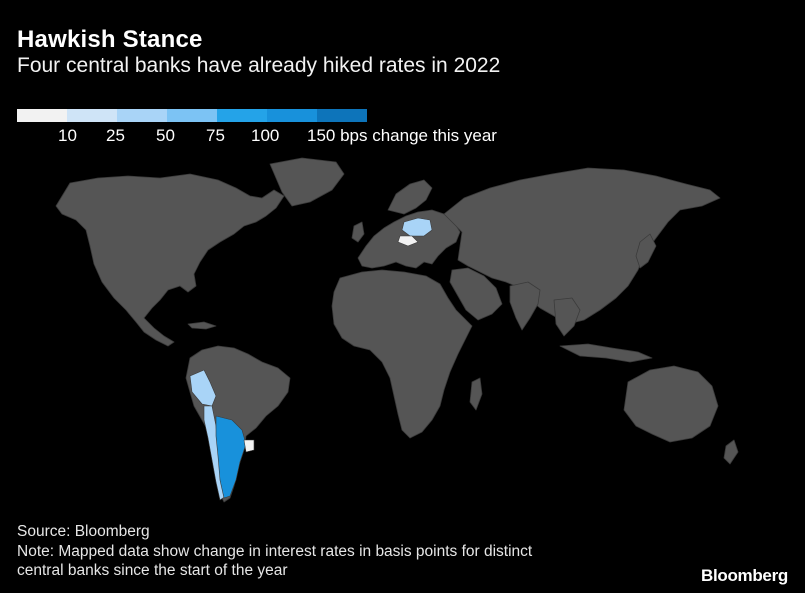 Image resolution: width=805 pixels, height=593 pixels. What do you see at coordinates (410, 197) in the screenshot?
I see `scandinavia` at bounding box center [410, 197].